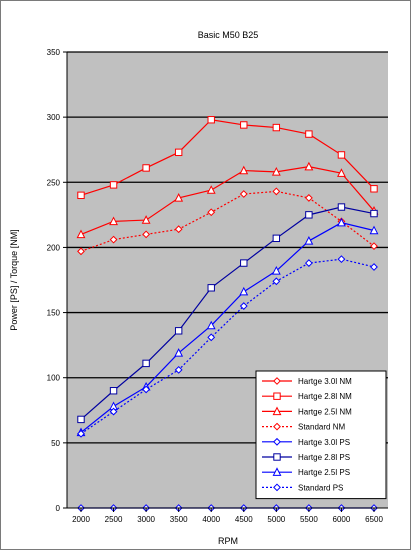 This screenshot has width=411, height=550. Describe the element at coordinates (325, 396) in the screenshot. I see `legend-label: Hartge 2.8l NM` at that location.